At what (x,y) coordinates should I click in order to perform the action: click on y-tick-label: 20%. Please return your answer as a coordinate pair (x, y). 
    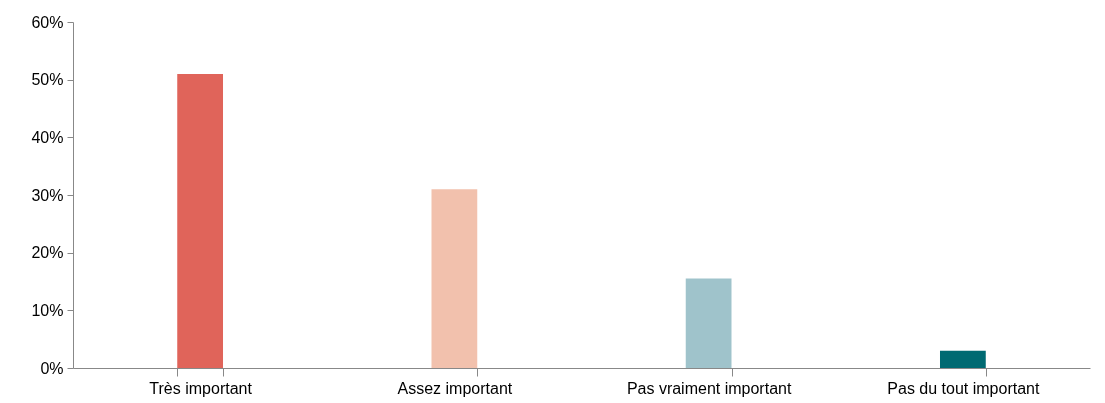
    Looking at the image, I should click on (47, 253).